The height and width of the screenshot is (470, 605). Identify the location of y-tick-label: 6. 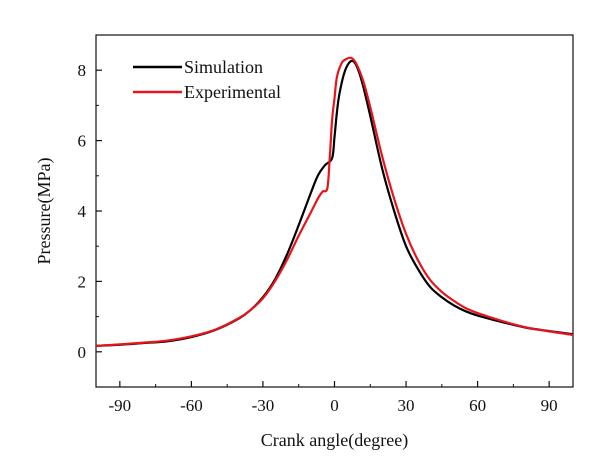
(82, 141).